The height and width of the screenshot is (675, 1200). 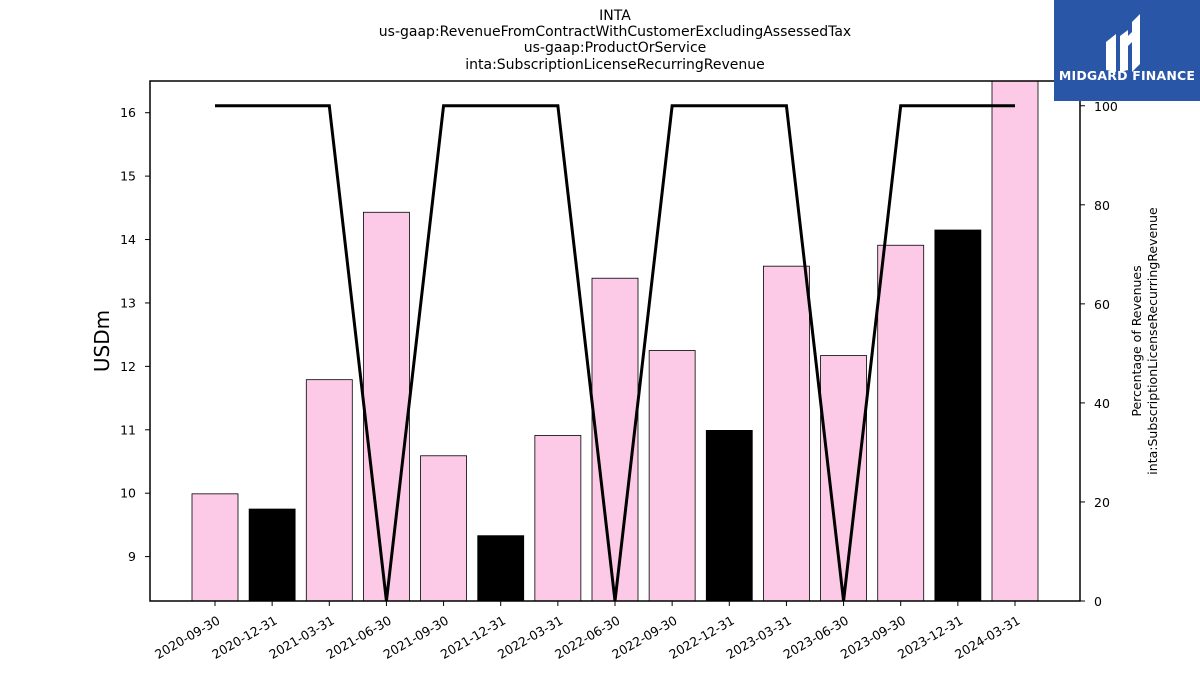 I want to click on y-axis-label-right-line-1: Percentage of Revenues, so click(x=1136, y=340).